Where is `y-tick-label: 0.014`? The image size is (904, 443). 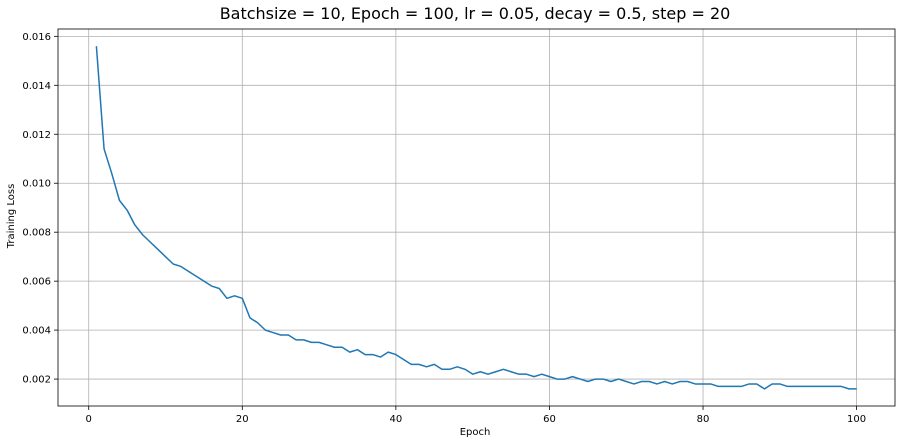 y-tick-label: 0.014 is located at coordinates (36, 86).